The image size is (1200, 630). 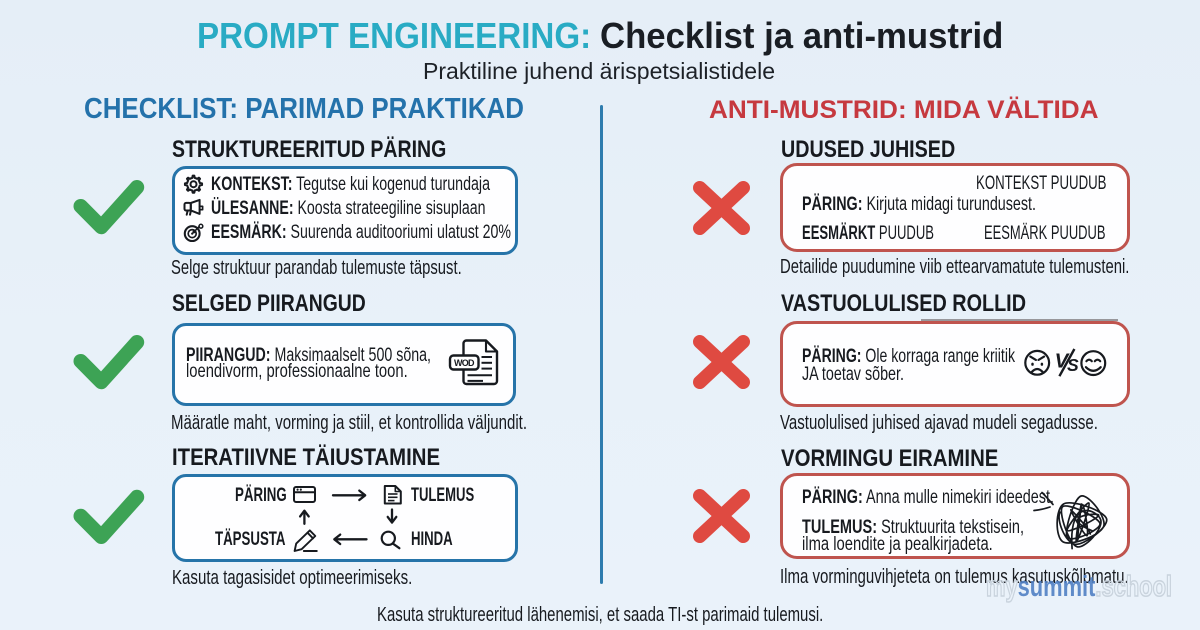 I want to click on svg-text: V, so click(x=1063, y=360).